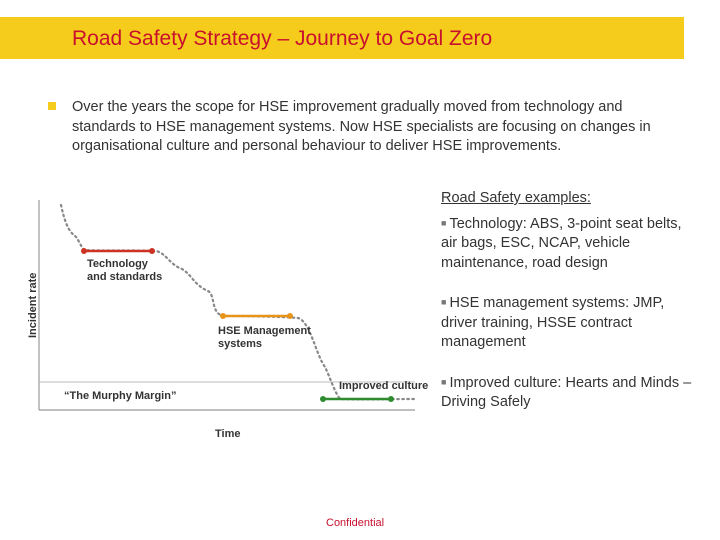  I want to click on x-axis-label: Time, so click(227, 434).